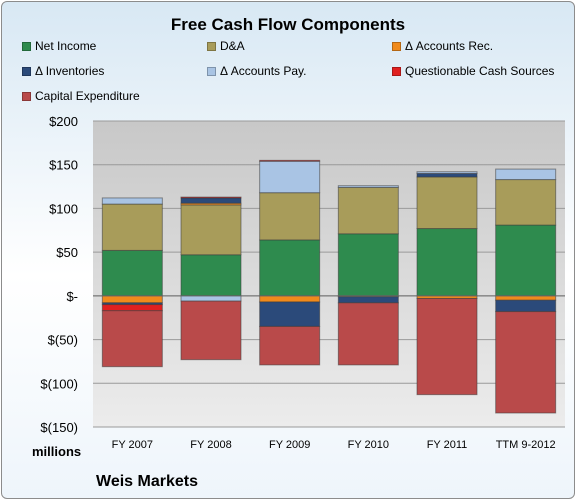 Image resolution: width=578 pixels, height=502 pixels. I want to click on x-tick-label: FY 2010, so click(368, 445).